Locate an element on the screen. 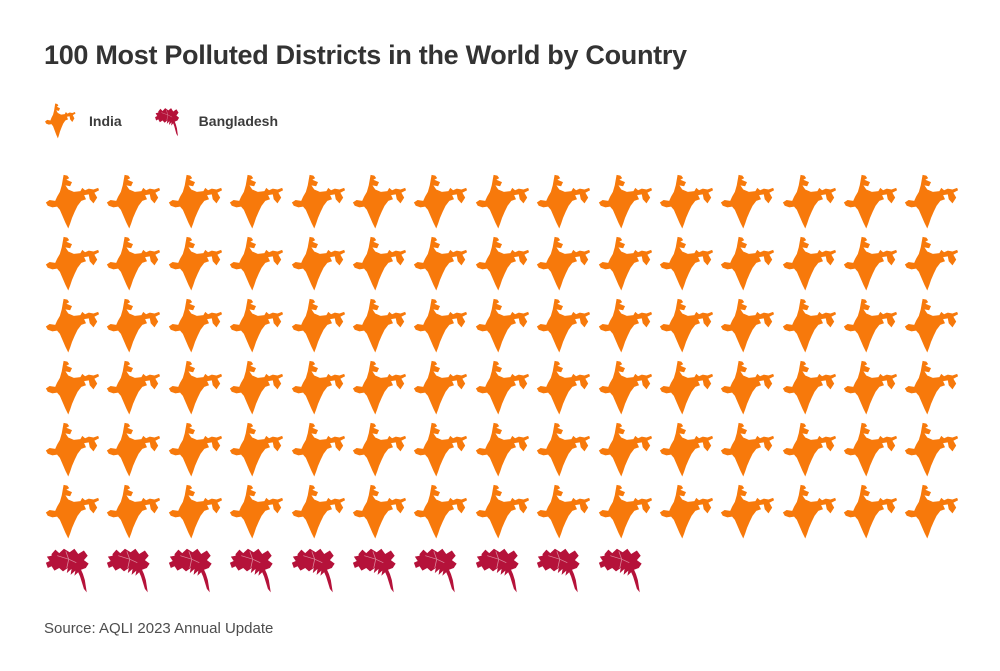  source-text: Source: AQLI 2023 Annual Update is located at coordinates (159, 629).